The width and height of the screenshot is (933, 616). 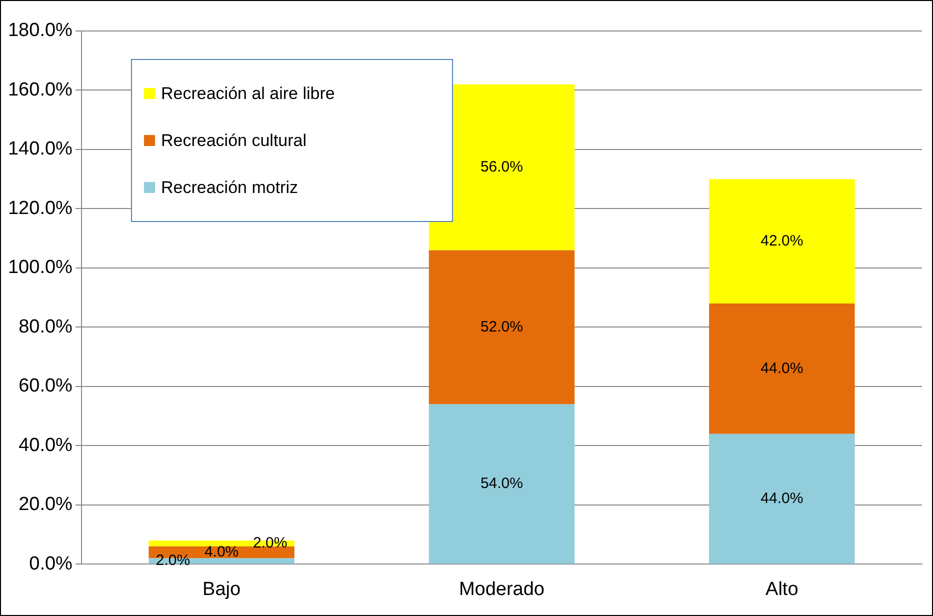 I want to click on x-tick-label: Alto, so click(x=782, y=589).